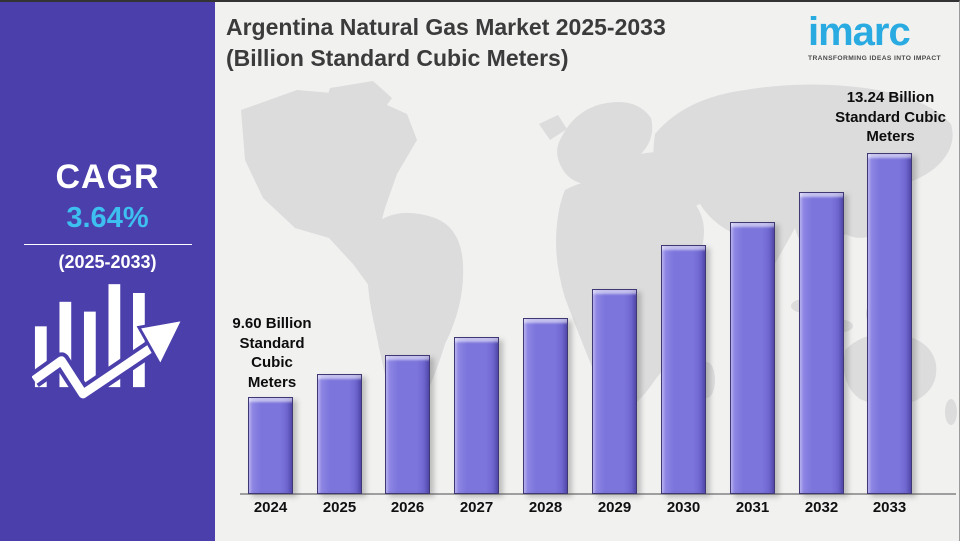 The height and width of the screenshot is (541, 960). I want to click on bar-2033, so click(889, 323).